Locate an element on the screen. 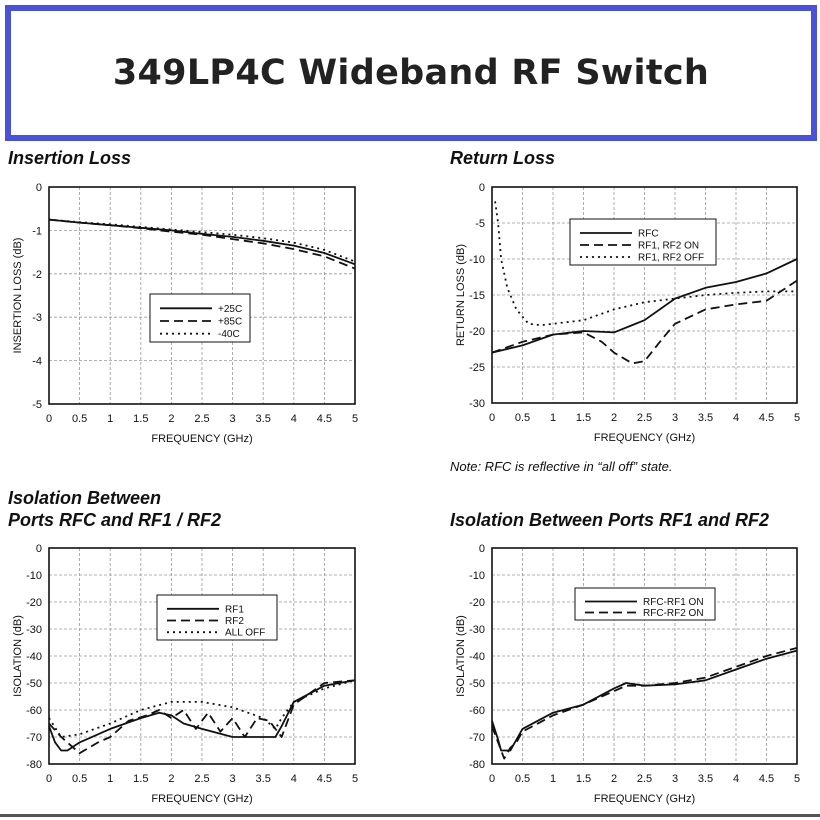 The height and width of the screenshot is (820, 820). series-line-rfc is located at coordinates (644, 306).